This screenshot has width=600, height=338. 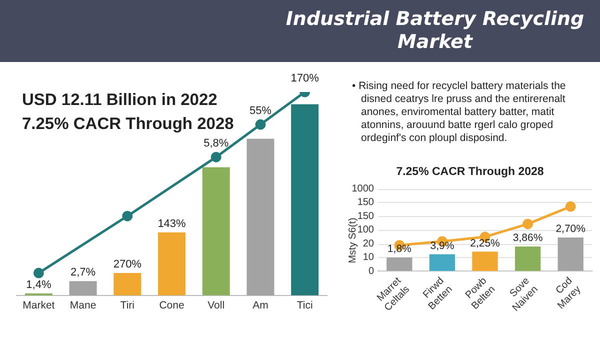 I want to click on annotation: 55%, so click(x=260, y=111).